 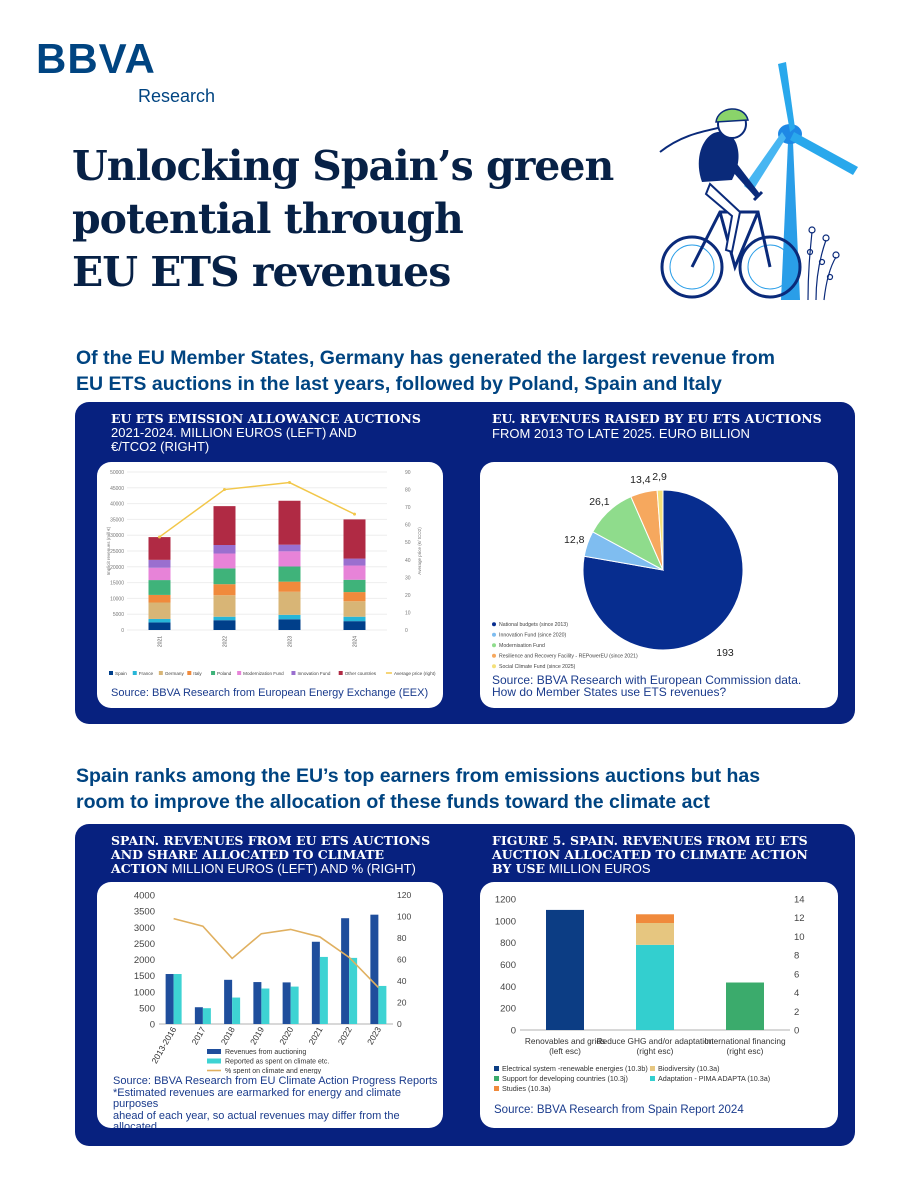 What do you see at coordinates (276, 953) in the screenshot?
I see `percent-line` at bounding box center [276, 953].